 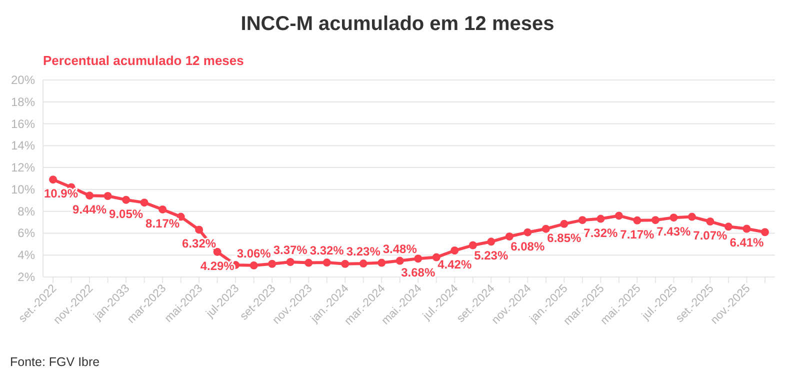 What do you see at coordinates (126, 213) in the screenshot?
I see `data-label: 9.05%` at bounding box center [126, 213].